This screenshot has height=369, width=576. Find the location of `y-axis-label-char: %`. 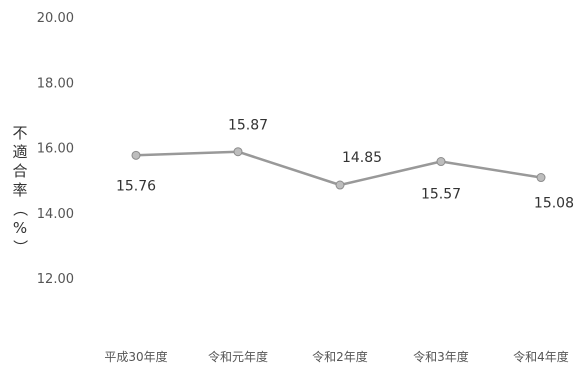

y-axis-label-char: % is located at coordinates (20, 228).